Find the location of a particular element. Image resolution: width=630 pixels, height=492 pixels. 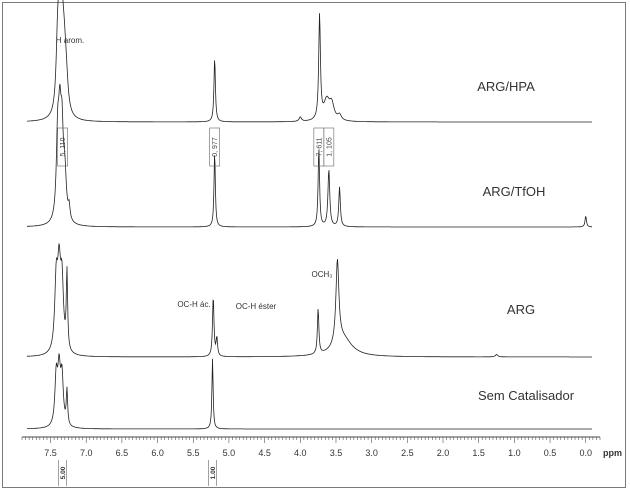

series-label-arg: ARG is located at coordinates (521, 309).